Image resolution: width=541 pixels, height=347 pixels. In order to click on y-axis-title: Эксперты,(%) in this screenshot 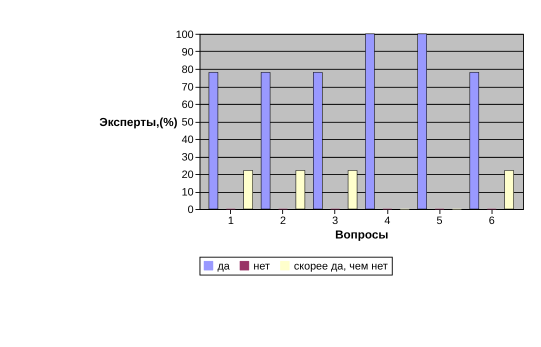, I will do `click(138, 122)`.